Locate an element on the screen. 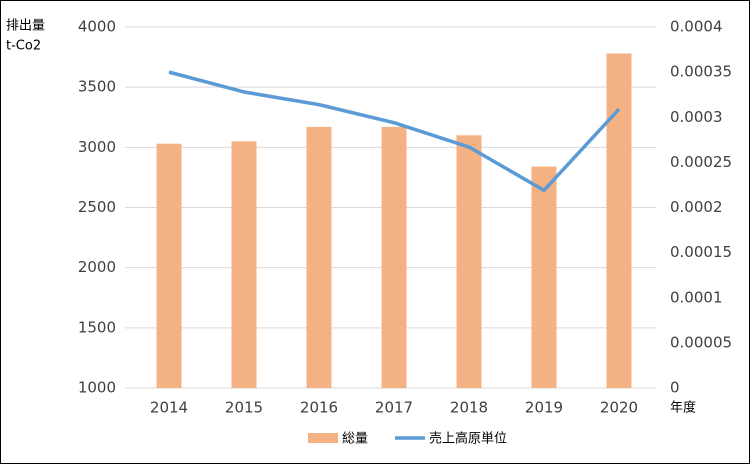 This screenshot has width=750, height=464. x-tick-label: 2018 is located at coordinates (469, 408).